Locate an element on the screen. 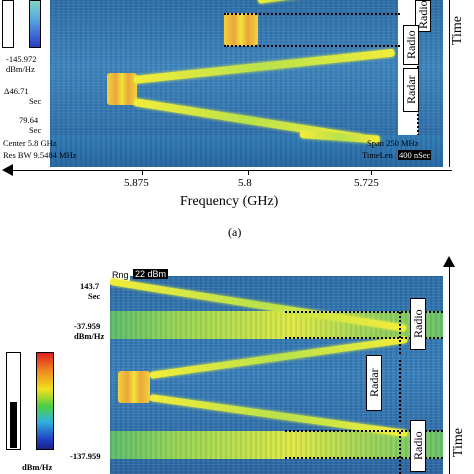 Image resolution: width=474 pixels, height=474 pixels. time-value-b: 143.7 is located at coordinates (90, 286).